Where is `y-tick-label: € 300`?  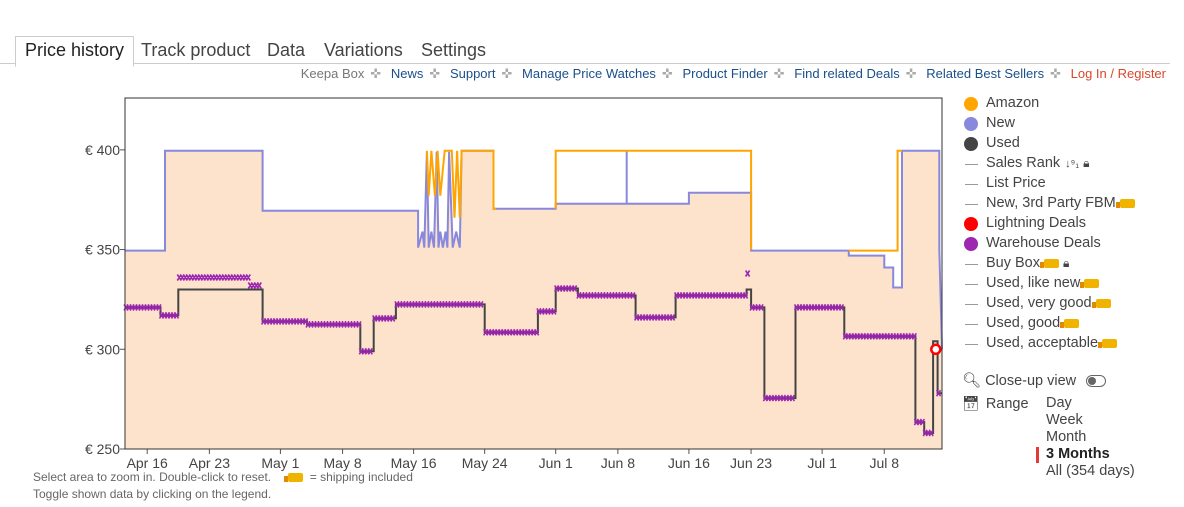
y-tick-label: € 300 is located at coordinates (102, 349).